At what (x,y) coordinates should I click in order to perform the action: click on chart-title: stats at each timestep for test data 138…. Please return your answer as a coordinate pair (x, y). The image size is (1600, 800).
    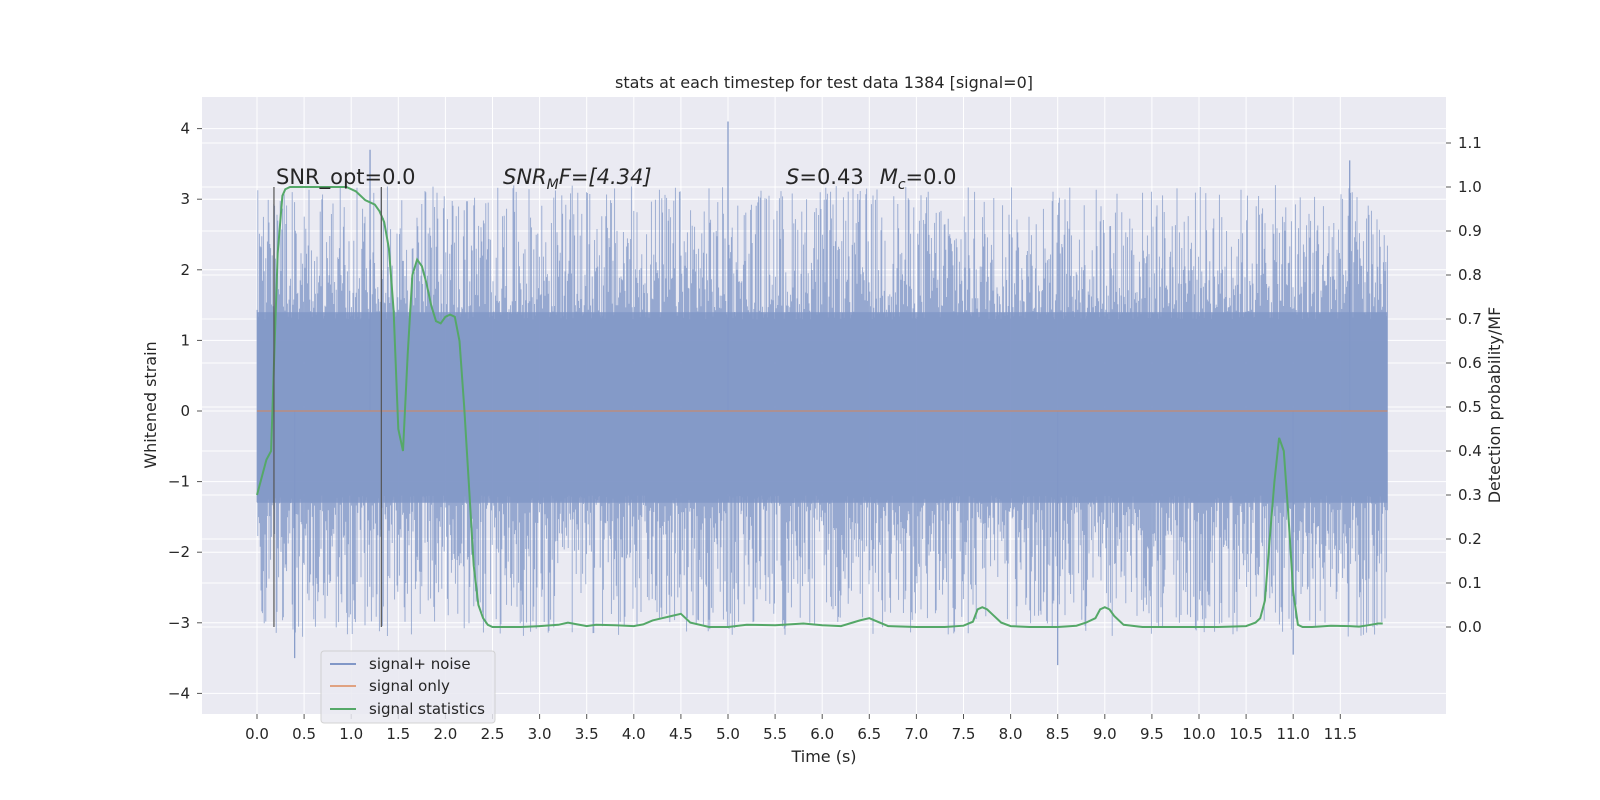
    Looking at the image, I should click on (824, 82).